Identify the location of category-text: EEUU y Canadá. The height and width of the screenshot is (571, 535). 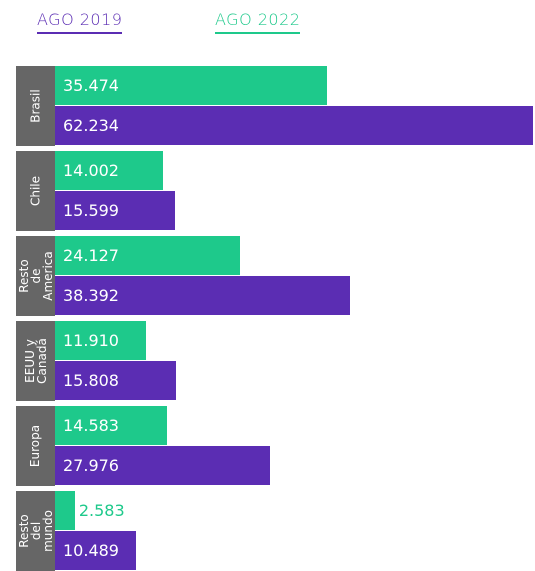
(35, 361).